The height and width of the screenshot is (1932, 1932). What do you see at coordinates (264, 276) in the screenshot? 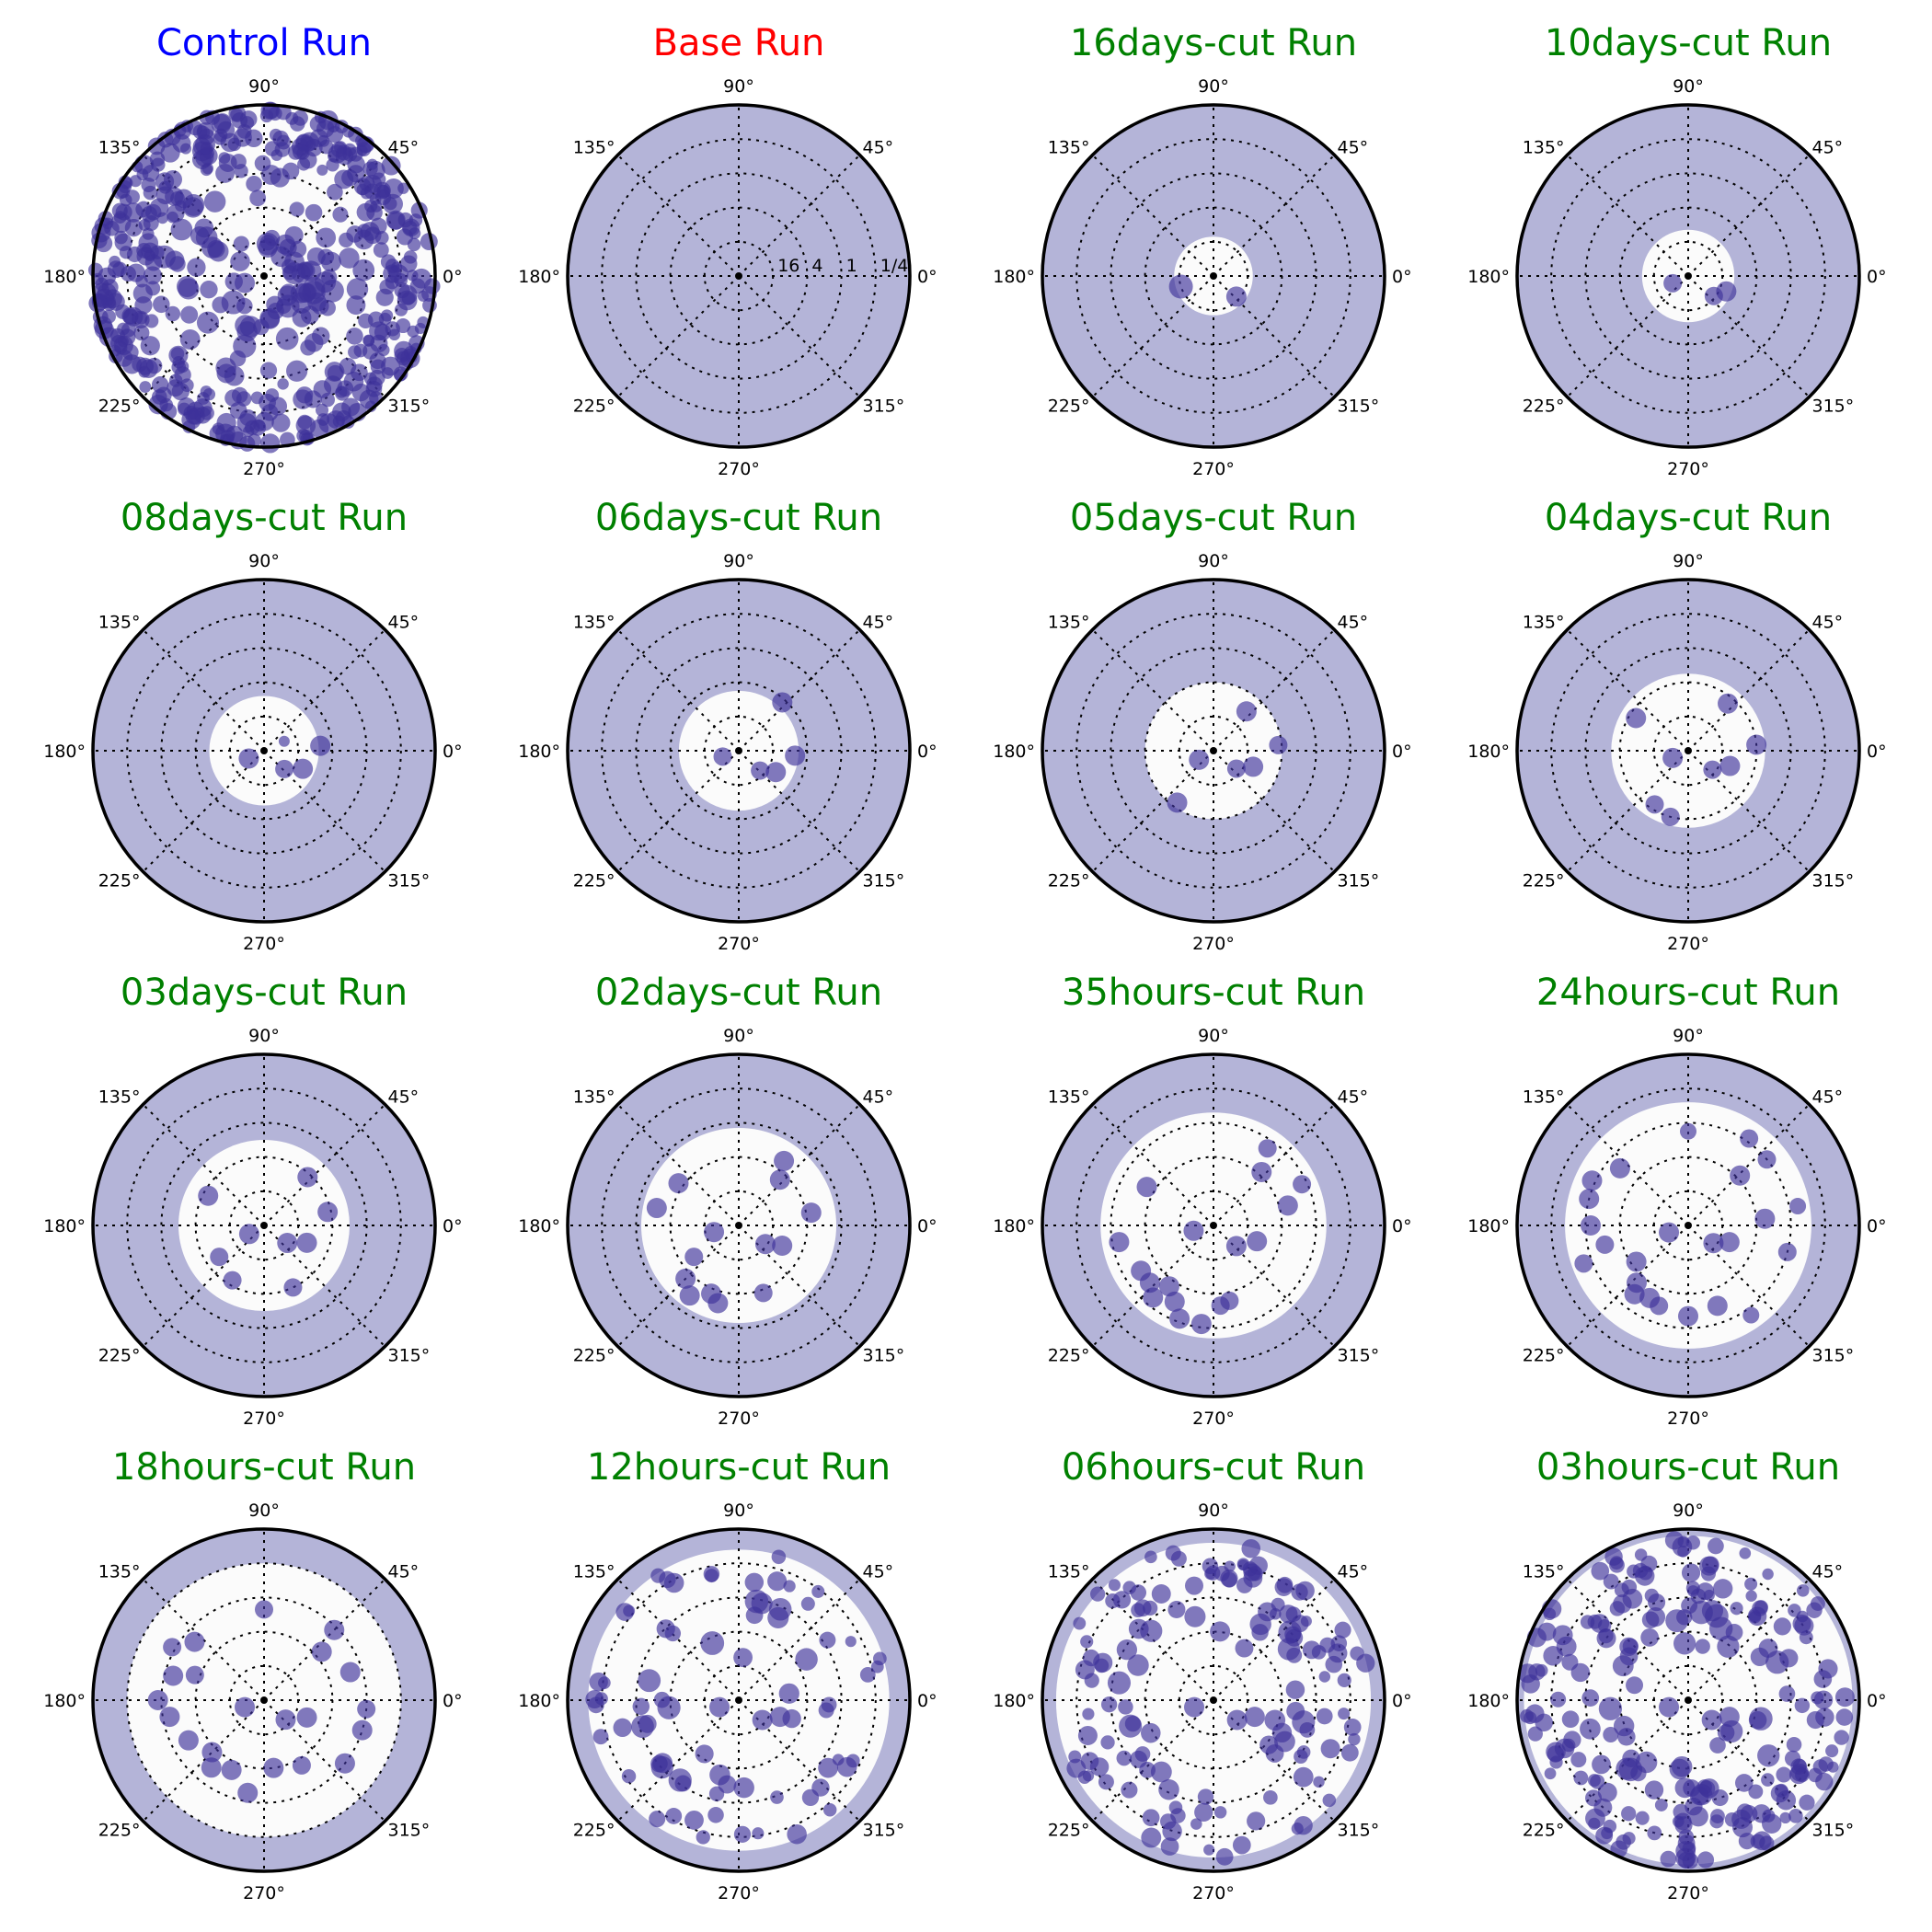
I see `polar-frame` at bounding box center [264, 276].